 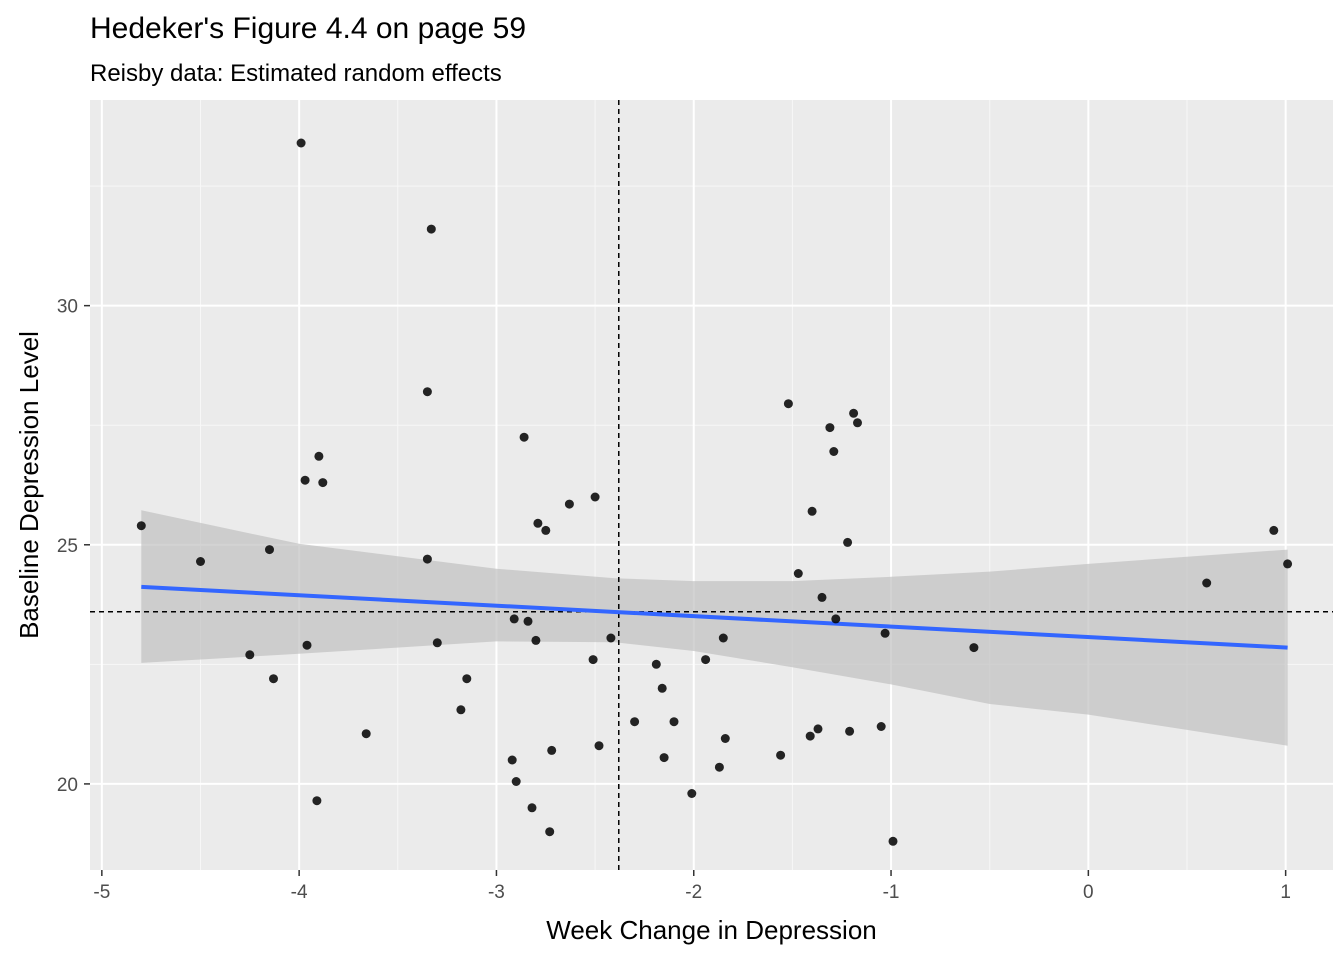 What do you see at coordinates (67, 546) in the screenshot?
I see `y-tick-label: 25` at bounding box center [67, 546].